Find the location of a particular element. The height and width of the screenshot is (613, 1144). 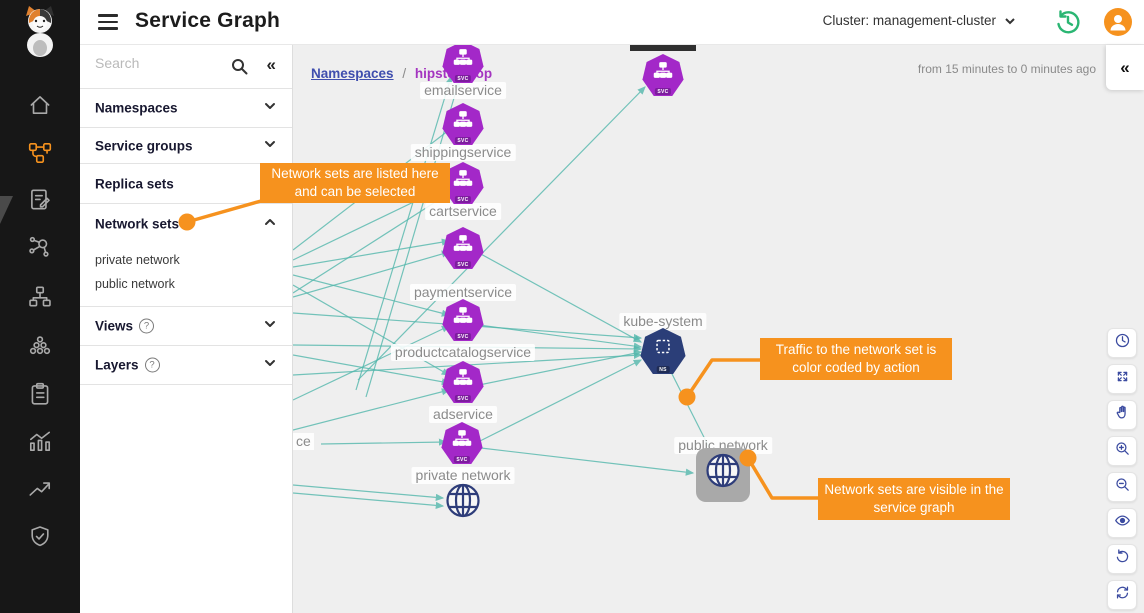

dashed-square-icon is located at coordinates (663, 349).